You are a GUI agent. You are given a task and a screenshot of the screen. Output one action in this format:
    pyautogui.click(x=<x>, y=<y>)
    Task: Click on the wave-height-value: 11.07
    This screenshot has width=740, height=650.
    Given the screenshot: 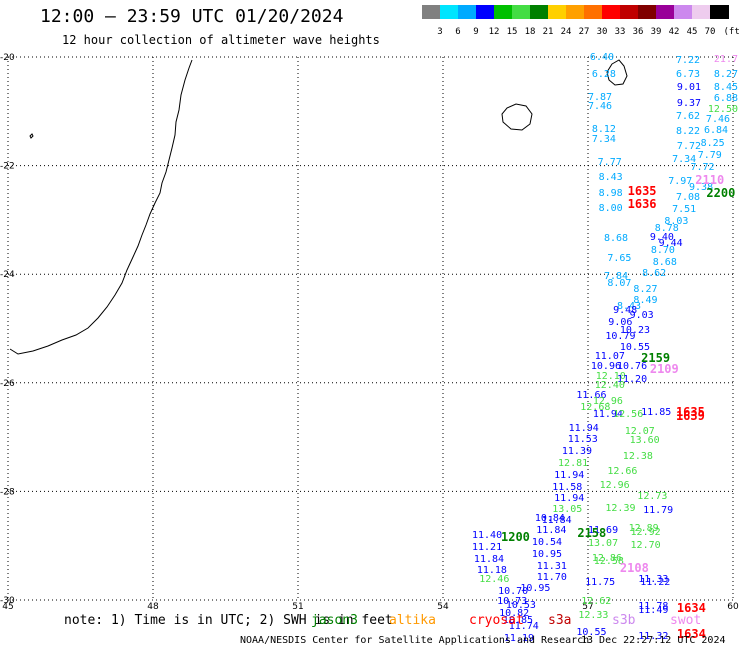 What is the action you would take?
    pyautogui.click(x=609, y=356)
    